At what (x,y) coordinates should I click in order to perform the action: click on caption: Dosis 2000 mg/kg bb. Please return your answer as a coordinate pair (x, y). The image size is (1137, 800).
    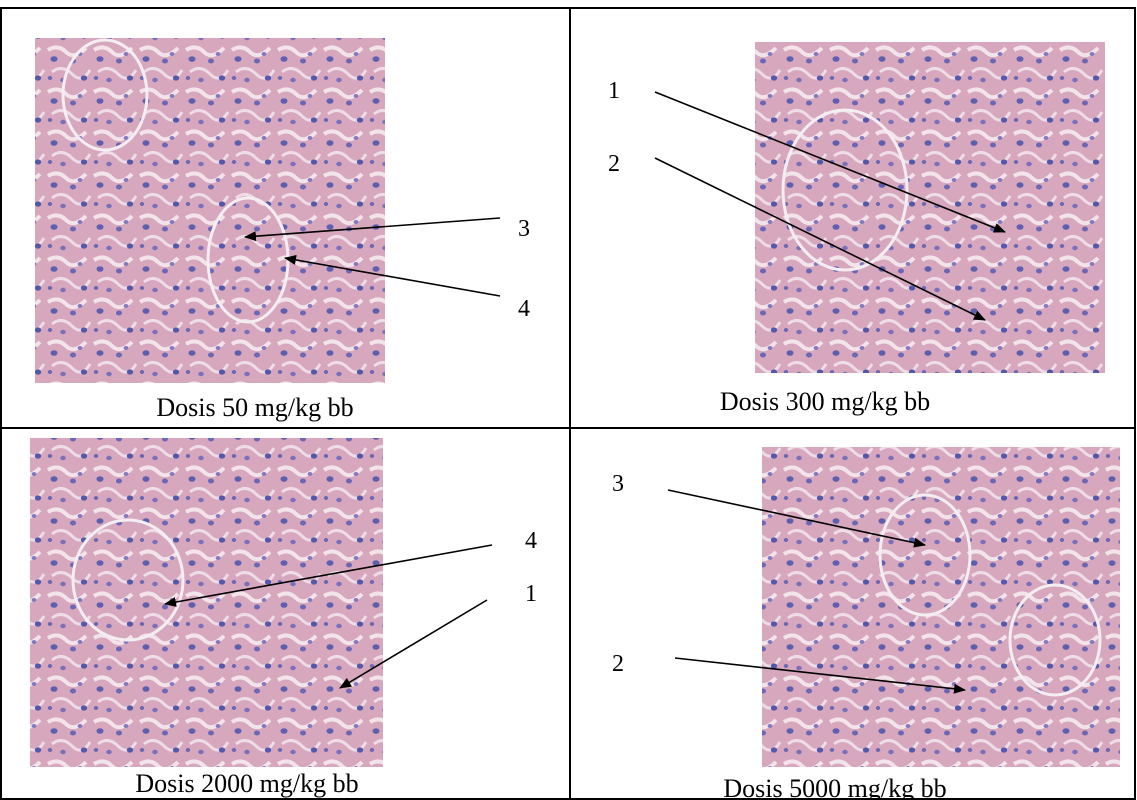
    Looking at the image, I should click on (246, 783).